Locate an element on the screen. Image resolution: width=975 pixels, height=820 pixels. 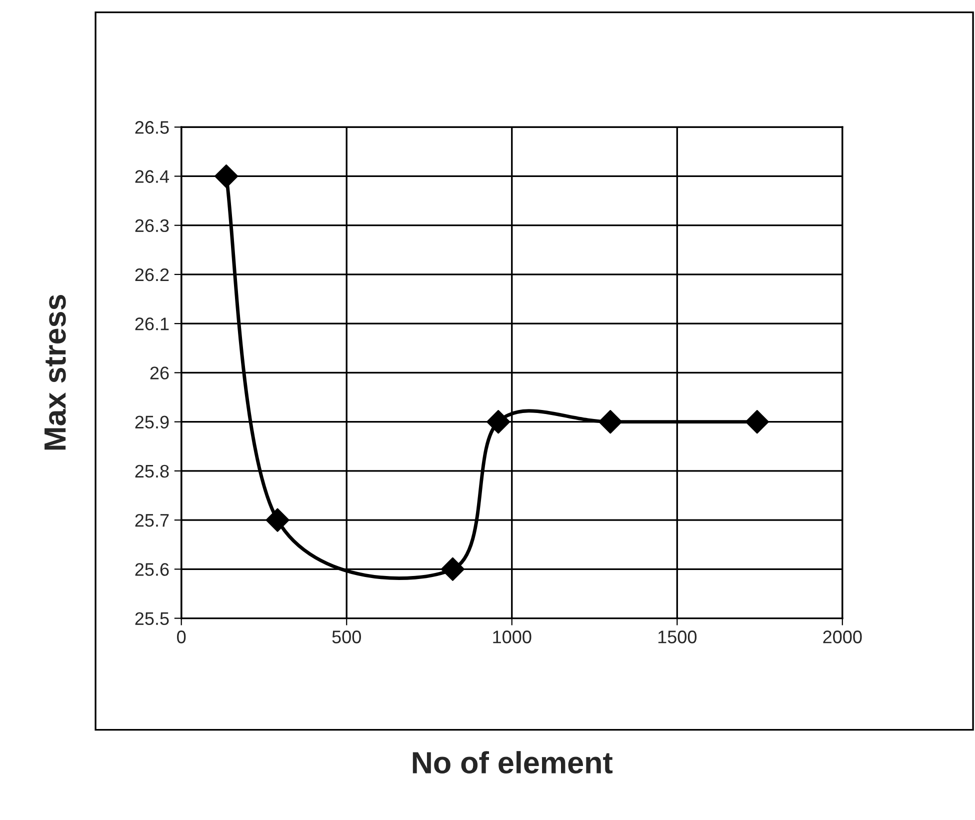
y-tick-label: 25.7 is located at coordinates (152, 520).